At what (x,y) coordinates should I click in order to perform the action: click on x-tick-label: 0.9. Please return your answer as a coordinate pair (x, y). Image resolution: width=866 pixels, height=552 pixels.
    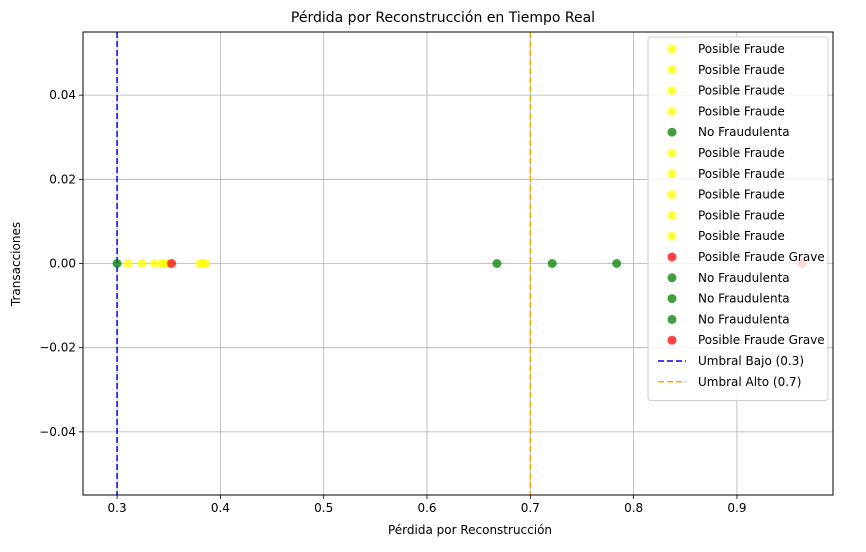
    Looking at the image, I should click on (736, 508).